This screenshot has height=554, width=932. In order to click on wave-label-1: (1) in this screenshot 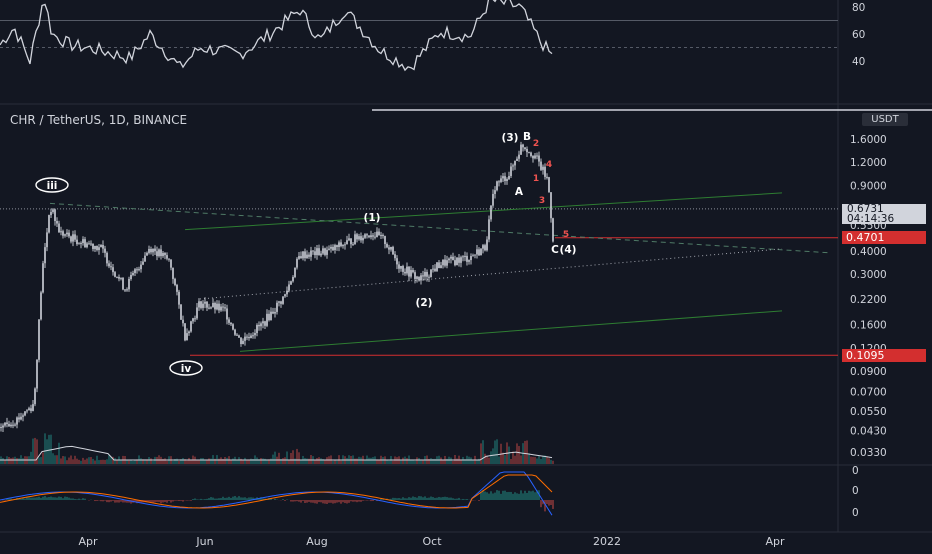, I will do `click(372, 218)`.